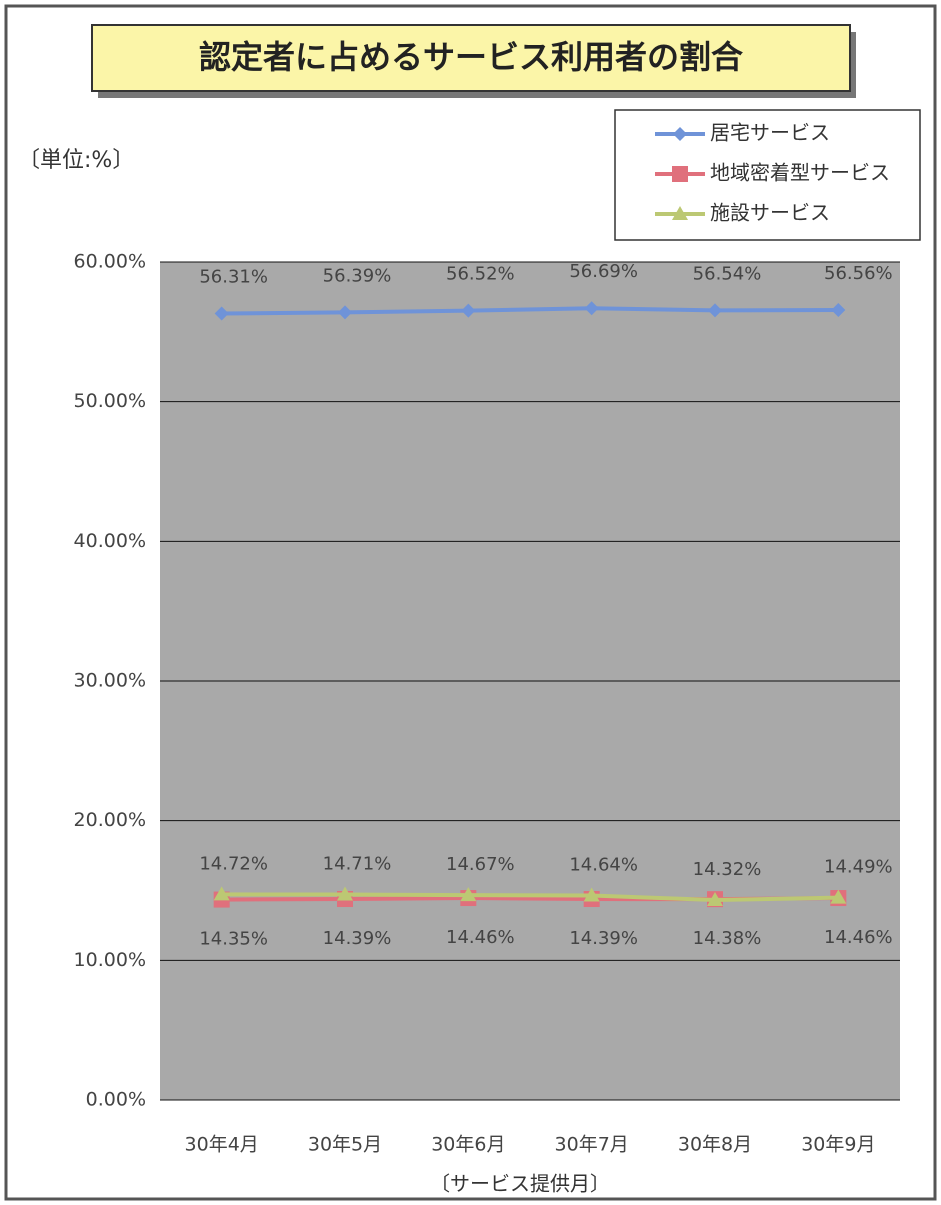  Describe the element at coordinates (110, 541) in the screenshot. I see `y-tick-label: 40.00%` at that location.